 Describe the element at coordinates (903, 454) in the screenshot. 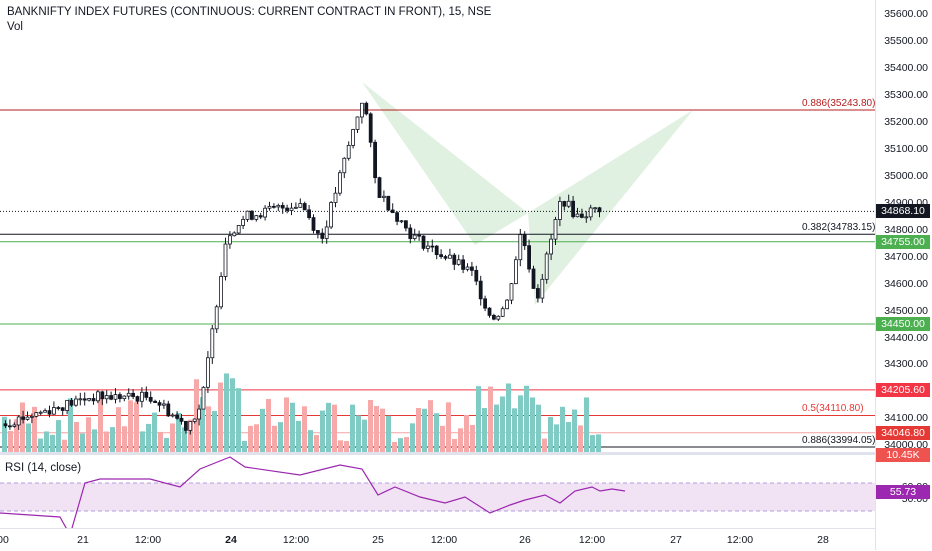

I see `price-tag: 10.45K` at that location.